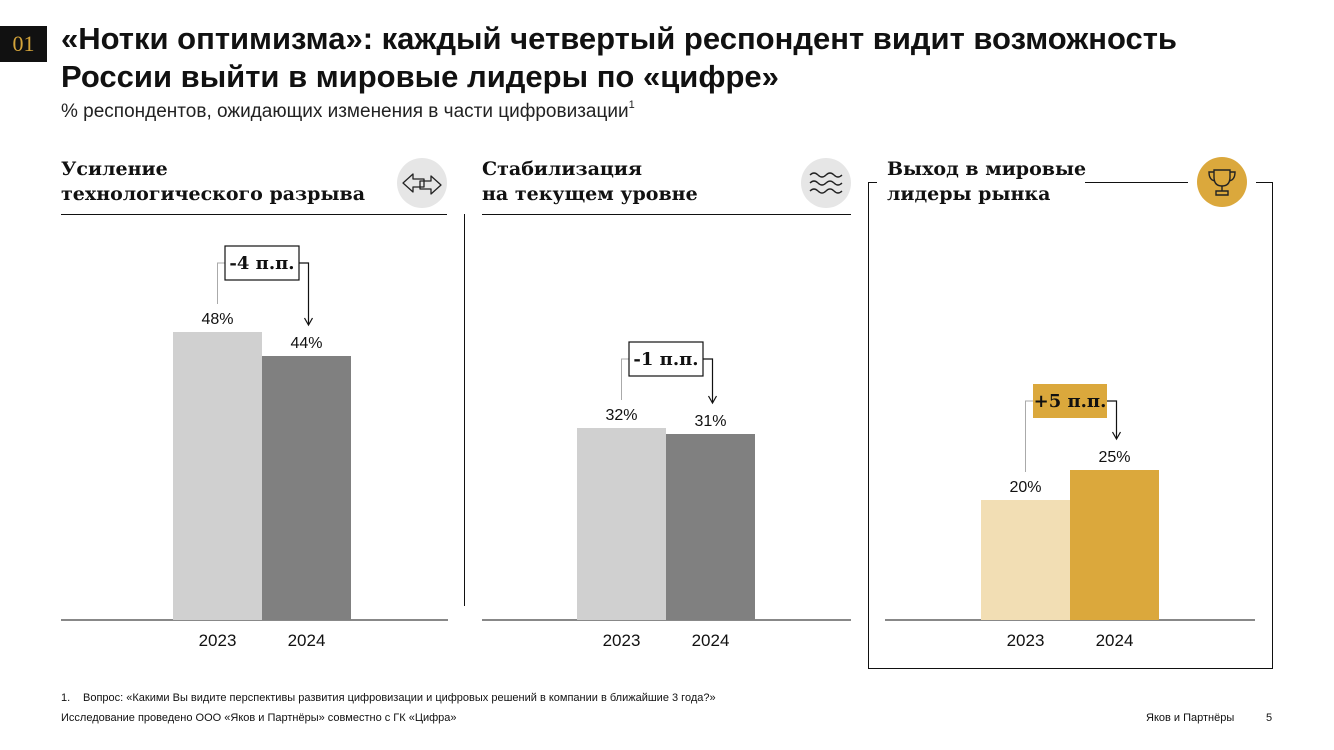 The image size is (1334, 750). What do you see at coordinates (969, 194) in the screenshot?
I see `panel-3-title-line2: лидеры рынка` at bounding box center [969, 194].